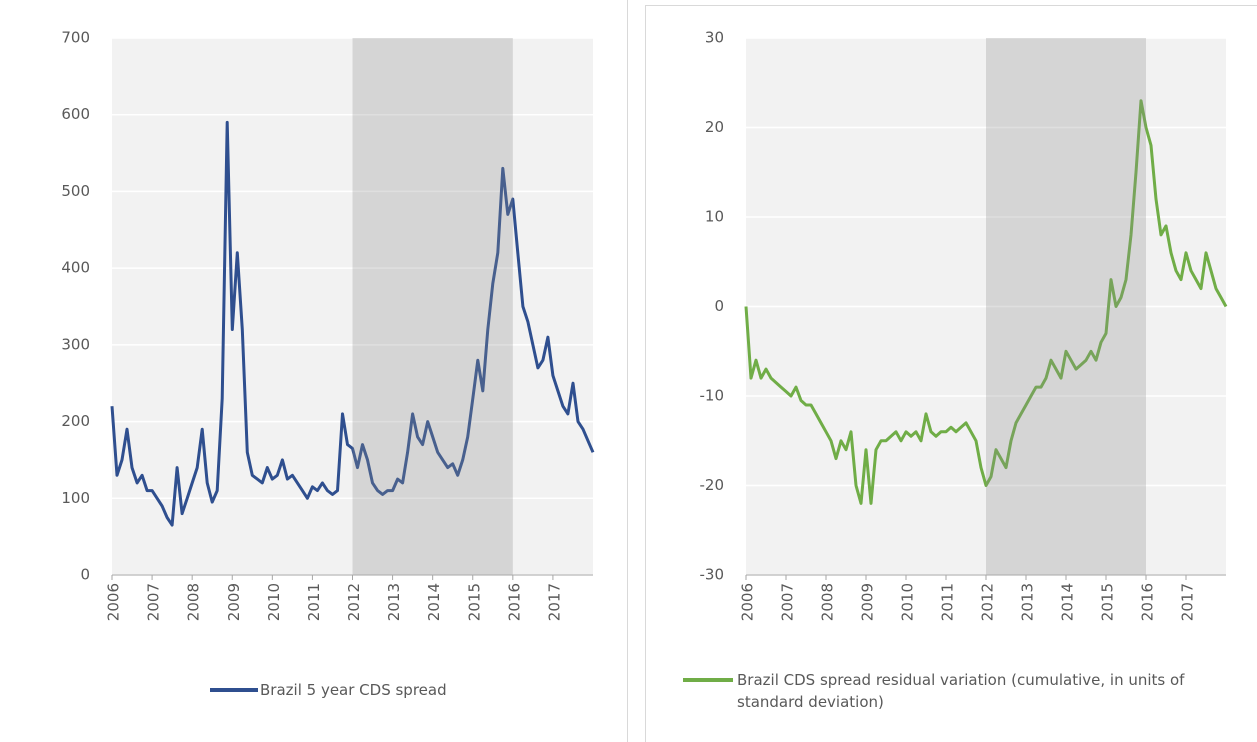 The height and width of the screenshot is (742, 1257). What do you see at coordinates (712, 396) in the screenshot?
I see `y-tick-label: -10` at bounding box center [712, 396].